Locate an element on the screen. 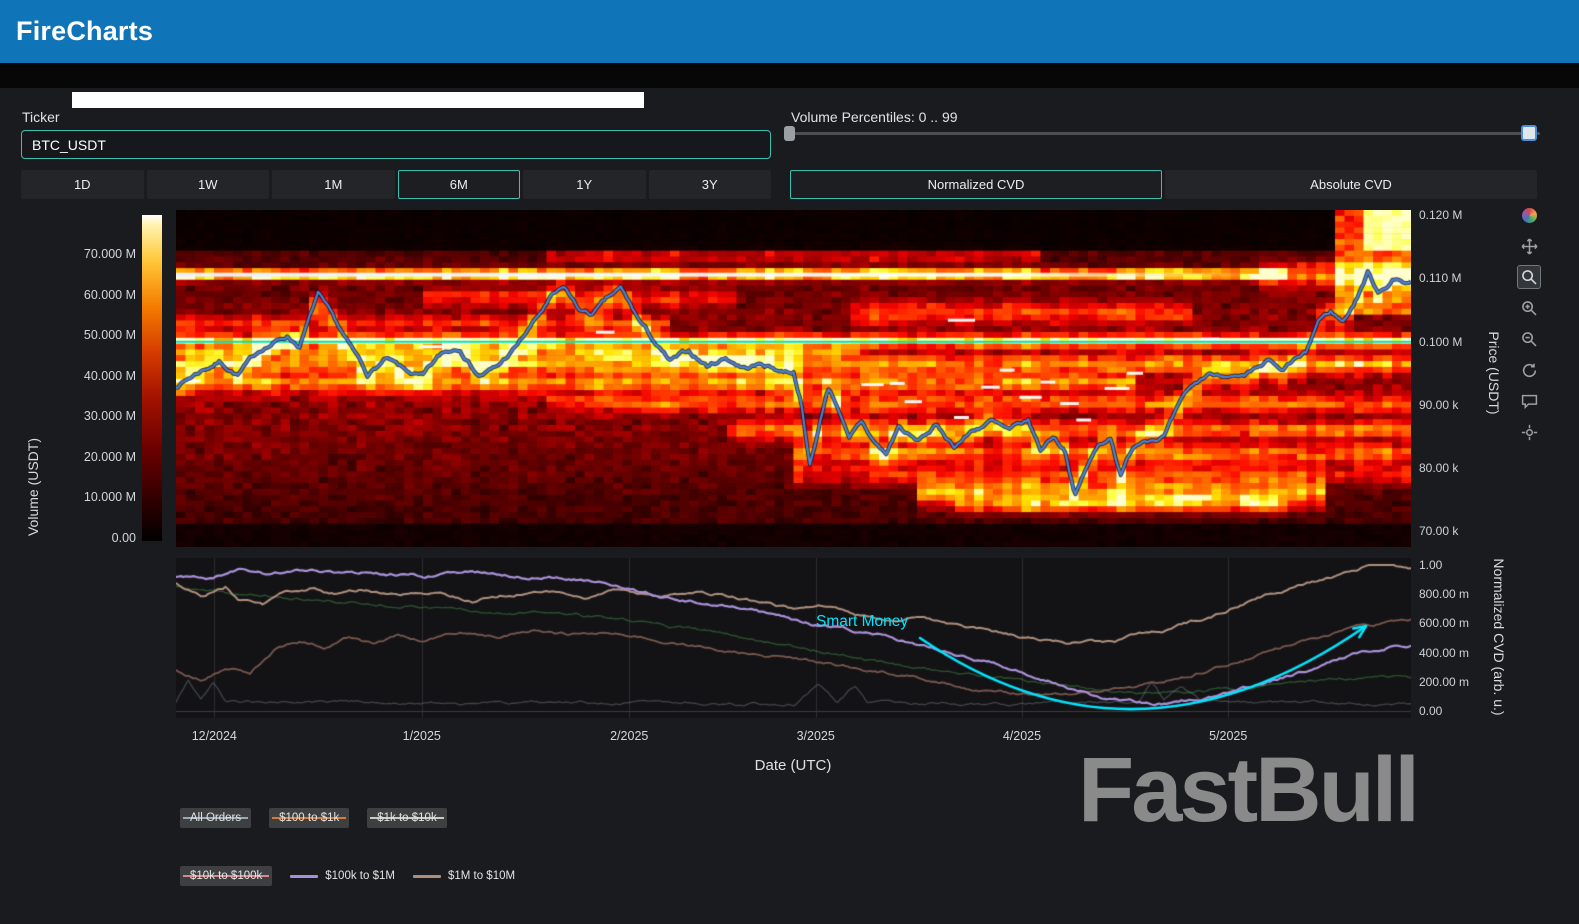  legend-item: $100 to $1k is located at coordinates (309, 818).